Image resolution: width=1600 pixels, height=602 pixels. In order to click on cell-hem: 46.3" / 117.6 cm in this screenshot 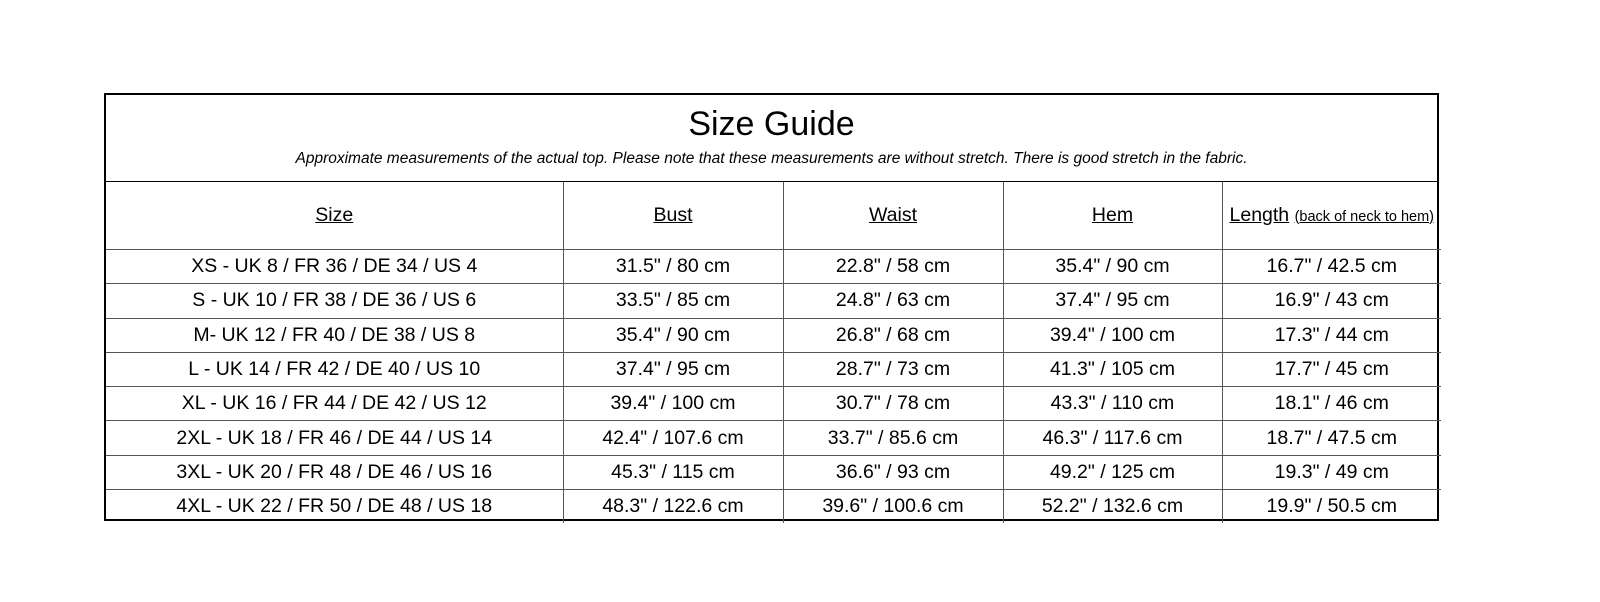, I will do `click(1112, 438)`.